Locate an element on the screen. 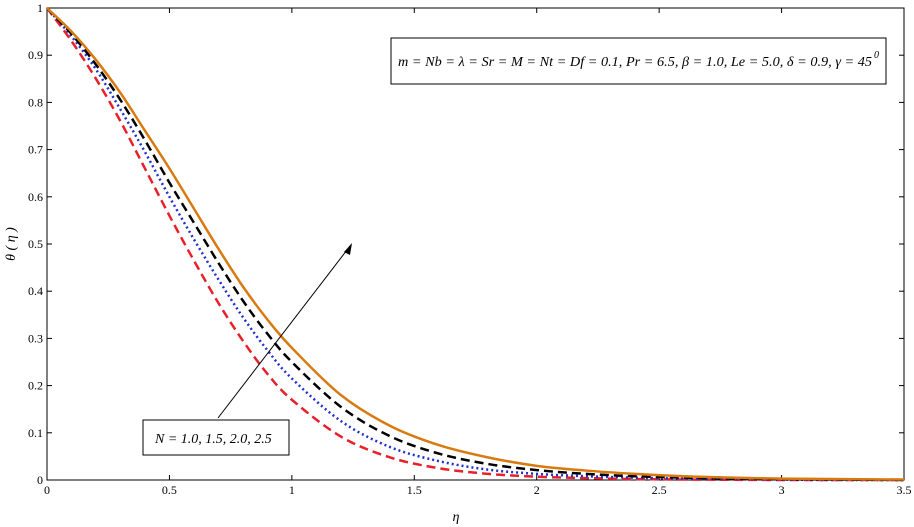 The width and height of the screenshot is (914, 527). parameter-box-frame is located at coordinates (638, 61).